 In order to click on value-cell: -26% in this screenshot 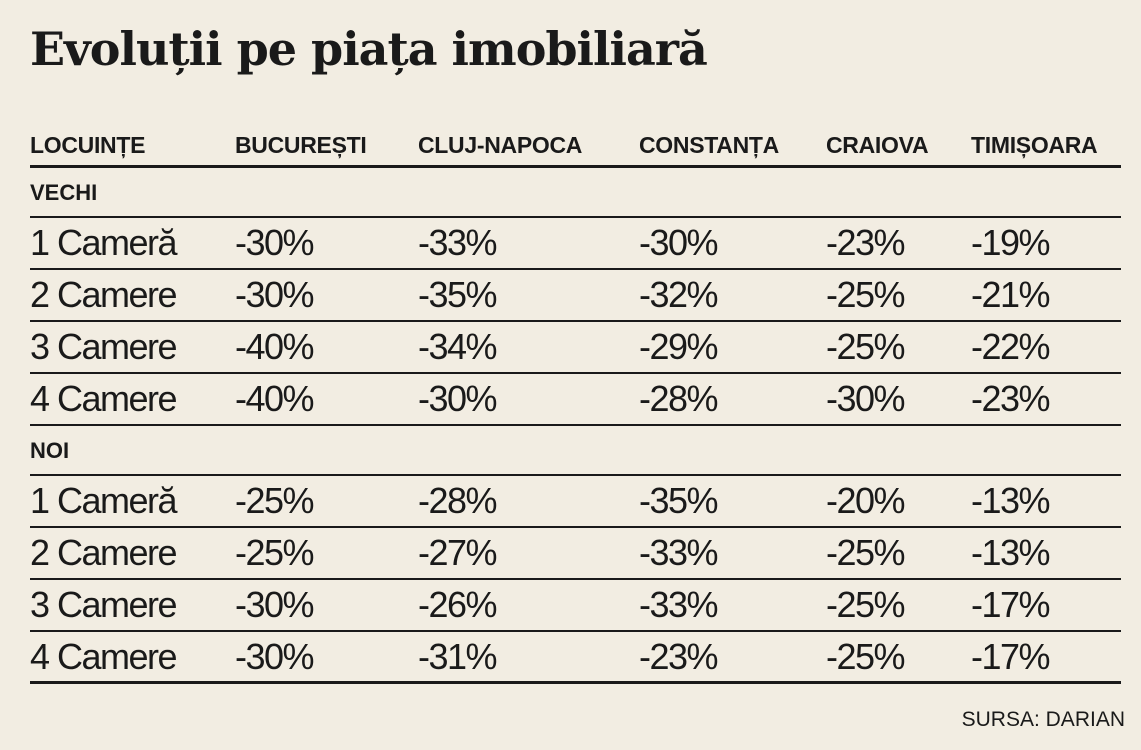, I will do `click(458, 604)`.